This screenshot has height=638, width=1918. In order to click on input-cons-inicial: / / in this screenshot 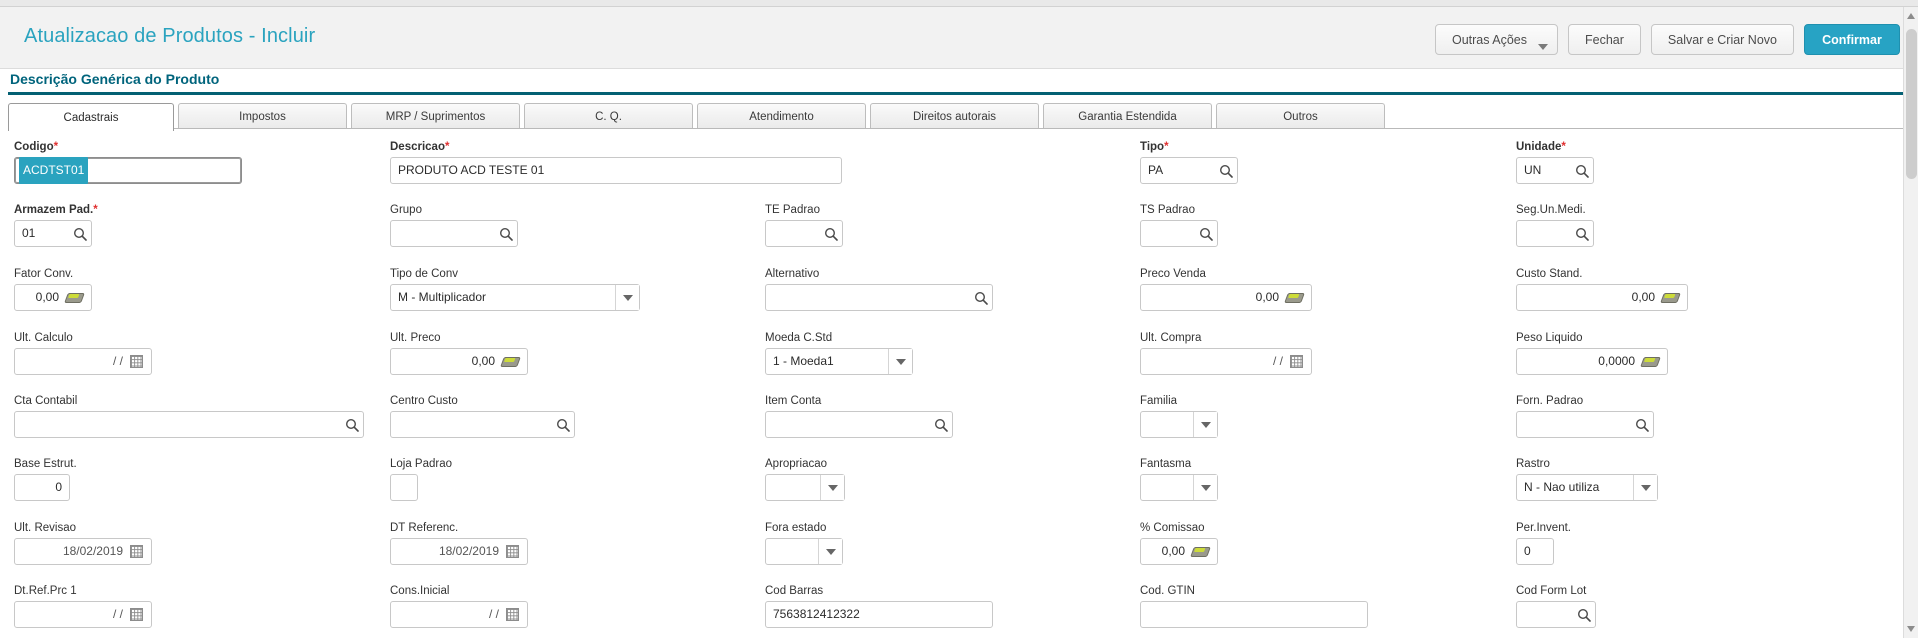, I will do `click(459, 614)`.